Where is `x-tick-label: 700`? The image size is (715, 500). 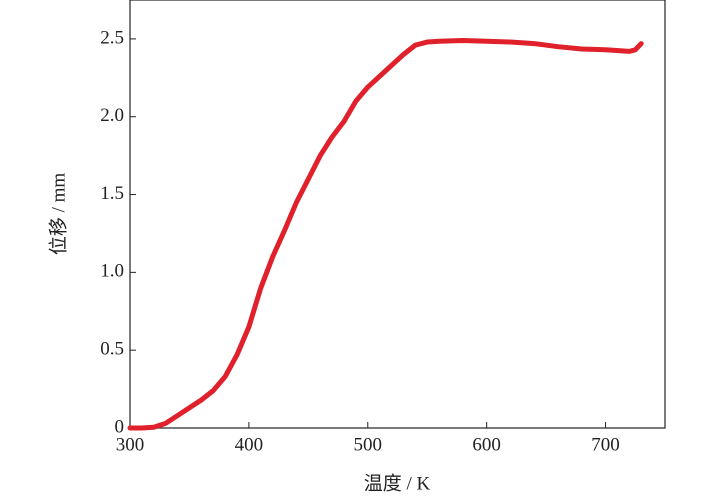
x-tick-label: 700 is located at coordinates (605, 444).